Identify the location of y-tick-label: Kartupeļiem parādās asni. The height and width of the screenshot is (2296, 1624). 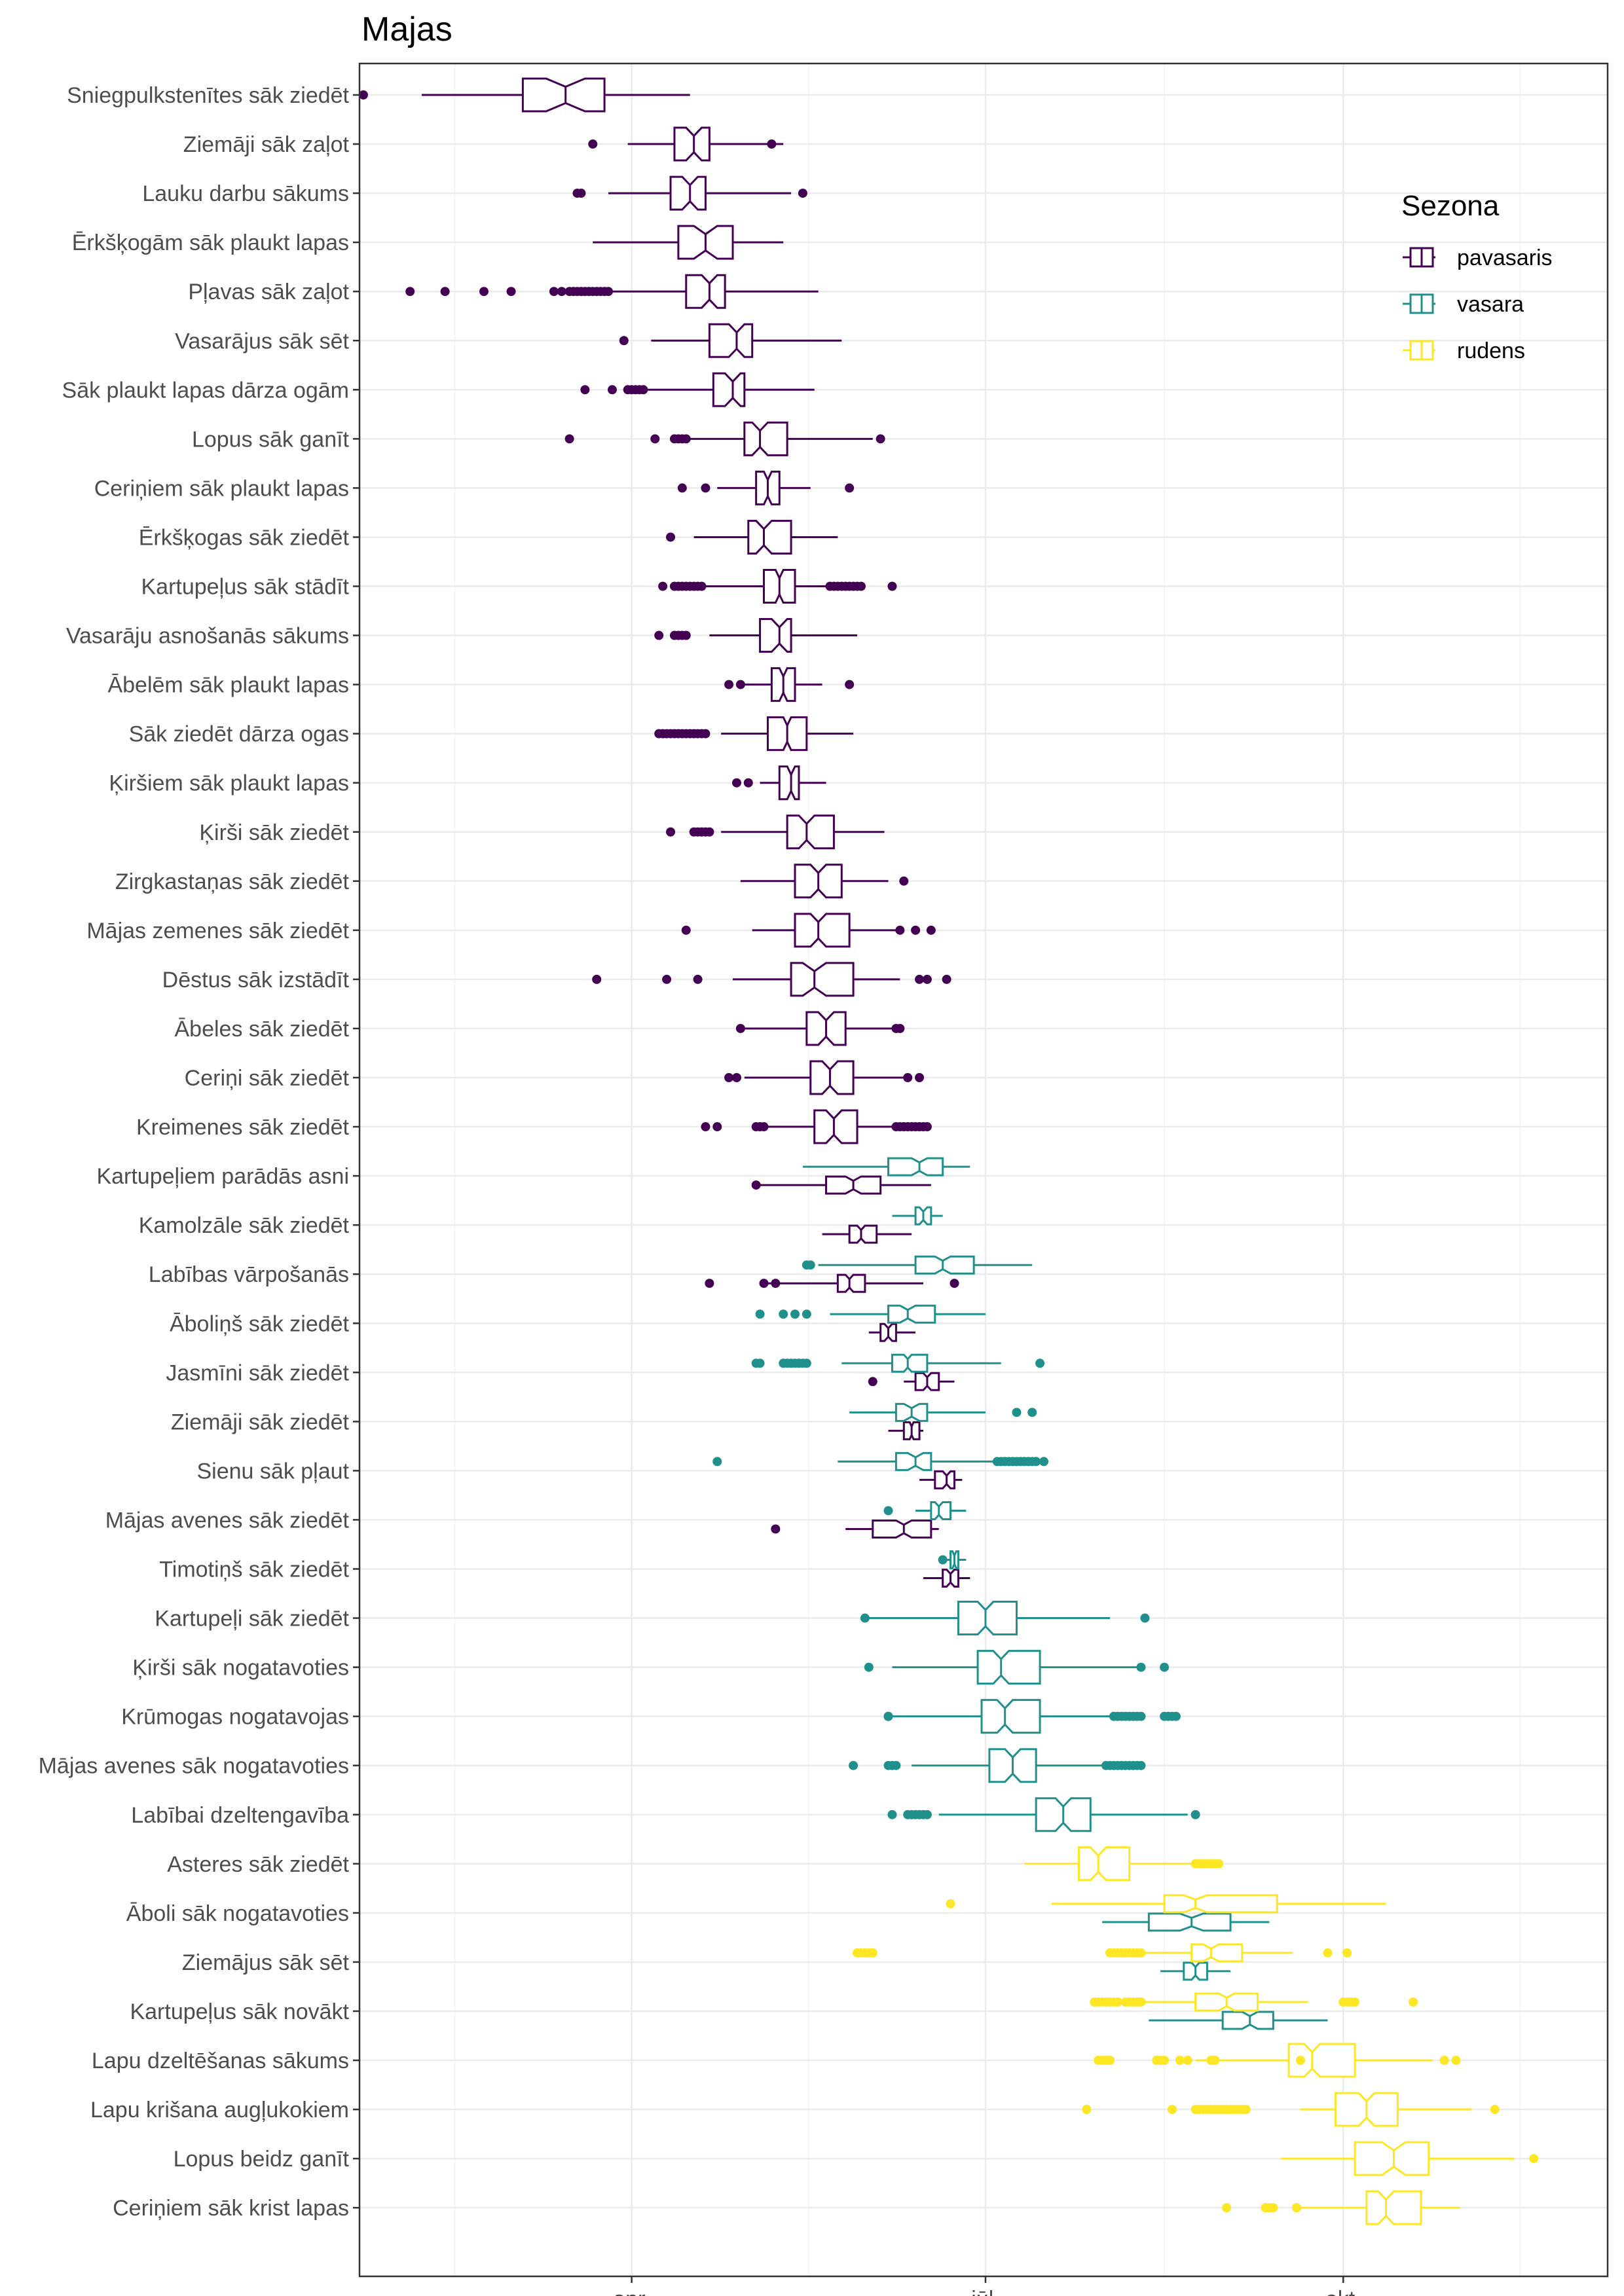
(222, 1176).